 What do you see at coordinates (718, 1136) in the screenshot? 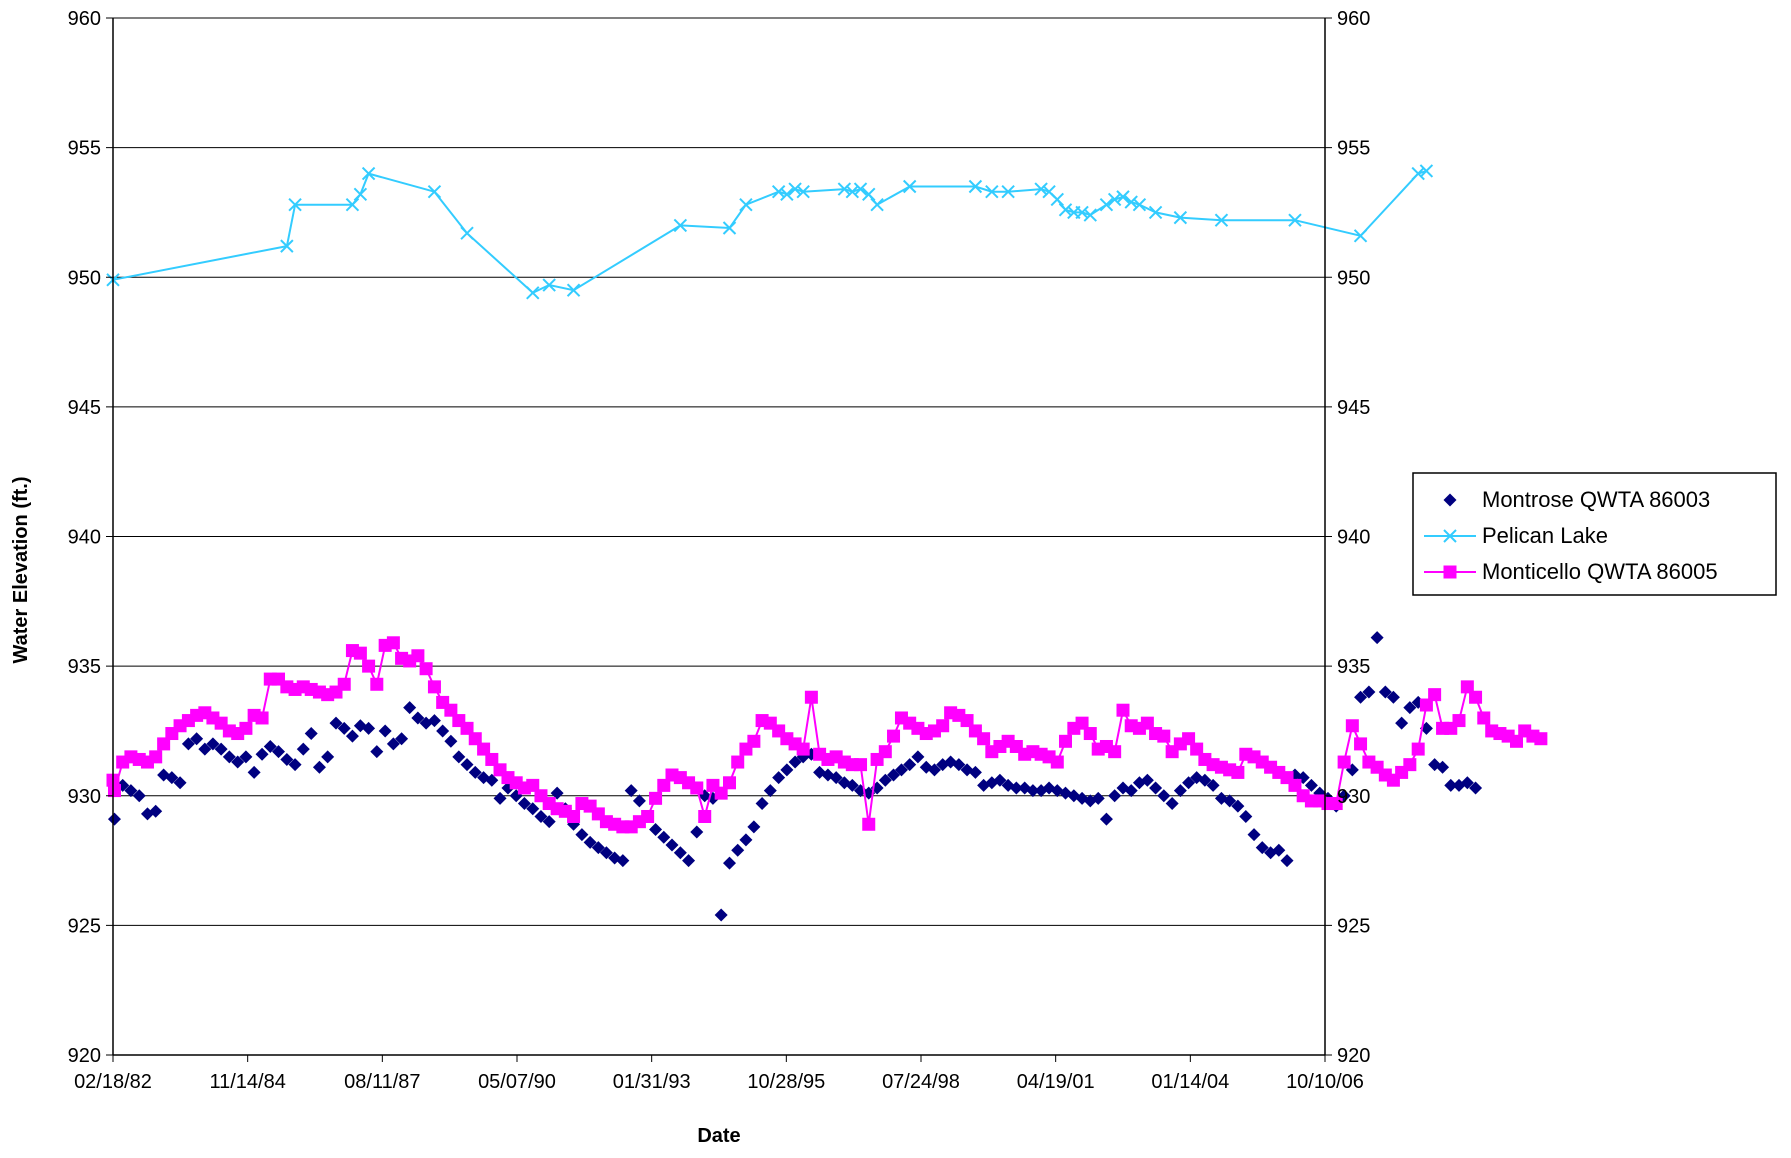
I see `x-axis-title: Date` at bounding box center [718, 1136].